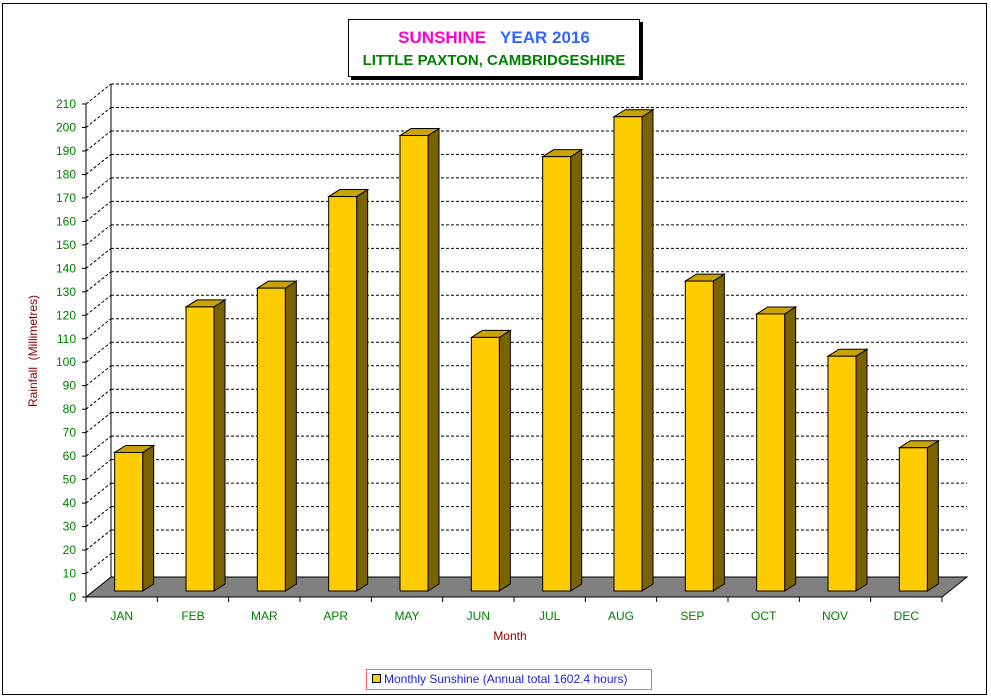 The image size is (991, 698). I want to click on chart-title: SUNSHINE YEAR 2016, so click(494, 38).